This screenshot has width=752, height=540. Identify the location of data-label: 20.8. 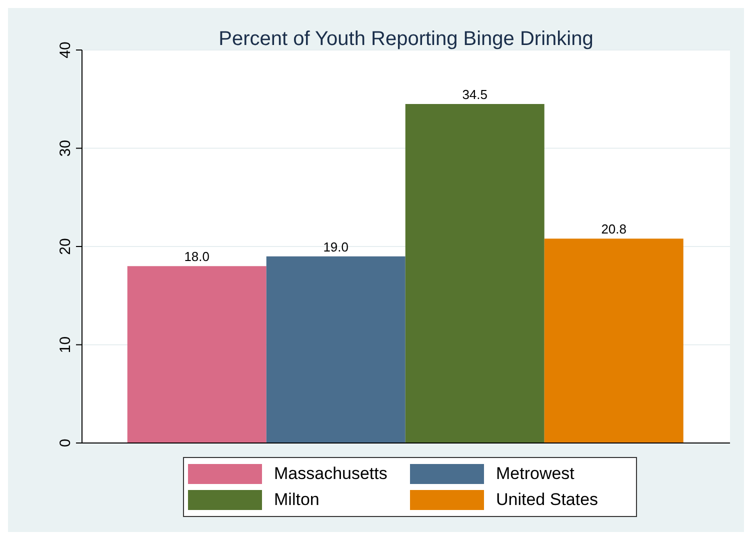
(614, 229).